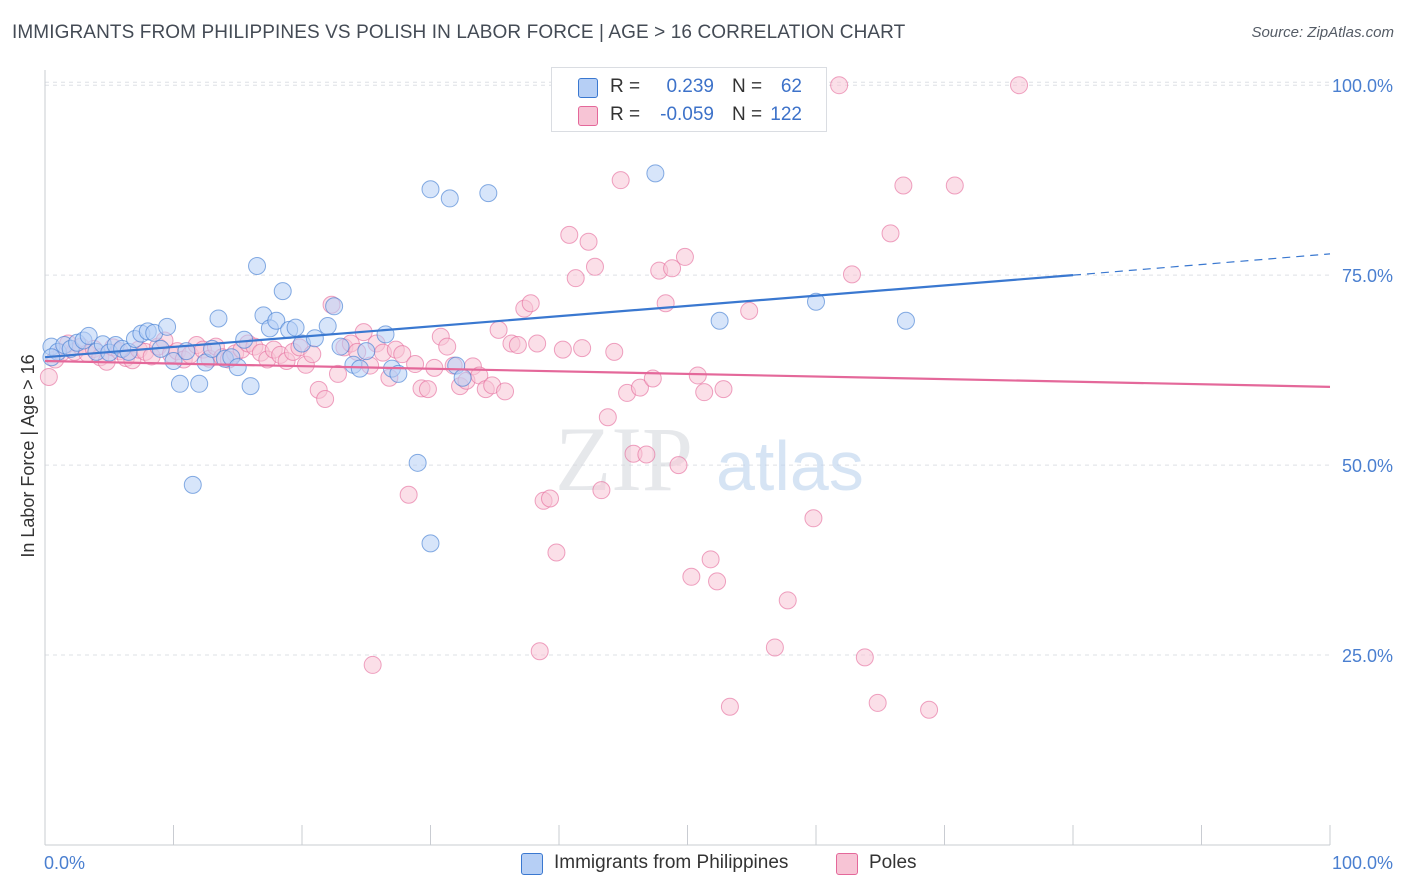 This screenshot has width=1406, height=892. Describe the element at coordinates (1367, 656) in the screenshot. I see `y-tick-label: 25.0%` at that location.